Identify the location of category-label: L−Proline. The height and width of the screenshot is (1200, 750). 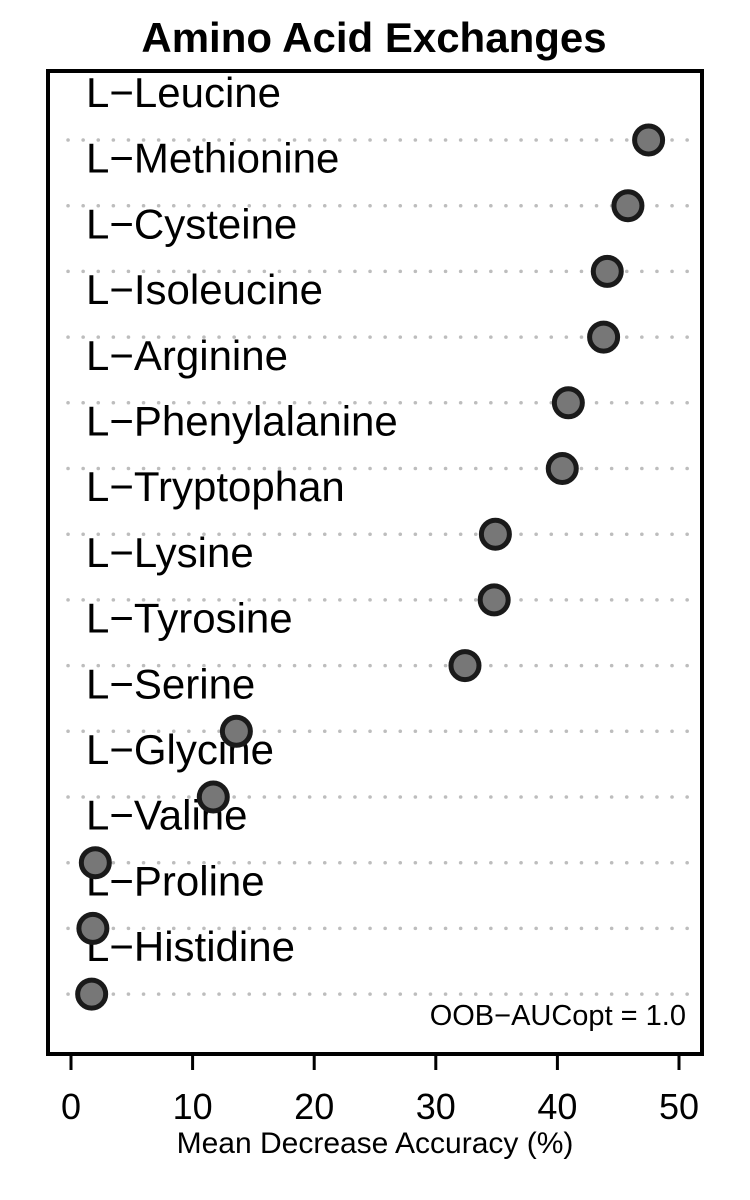
(175, 880).